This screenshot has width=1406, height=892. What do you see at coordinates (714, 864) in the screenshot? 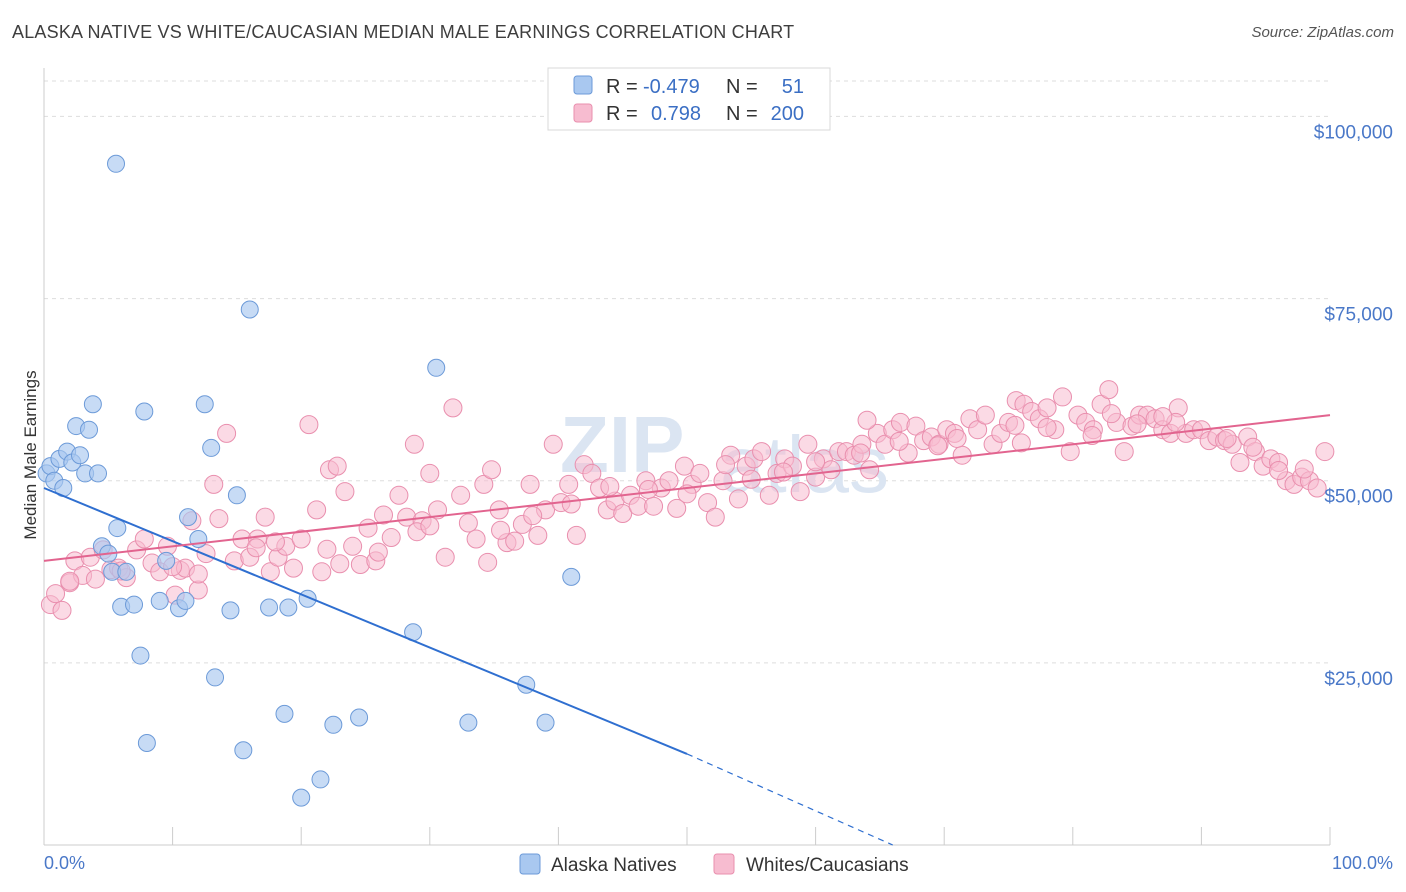
I see `bottom-legend: Alaska Natives Whites/Caucasians` at bounding box center [714, 864].